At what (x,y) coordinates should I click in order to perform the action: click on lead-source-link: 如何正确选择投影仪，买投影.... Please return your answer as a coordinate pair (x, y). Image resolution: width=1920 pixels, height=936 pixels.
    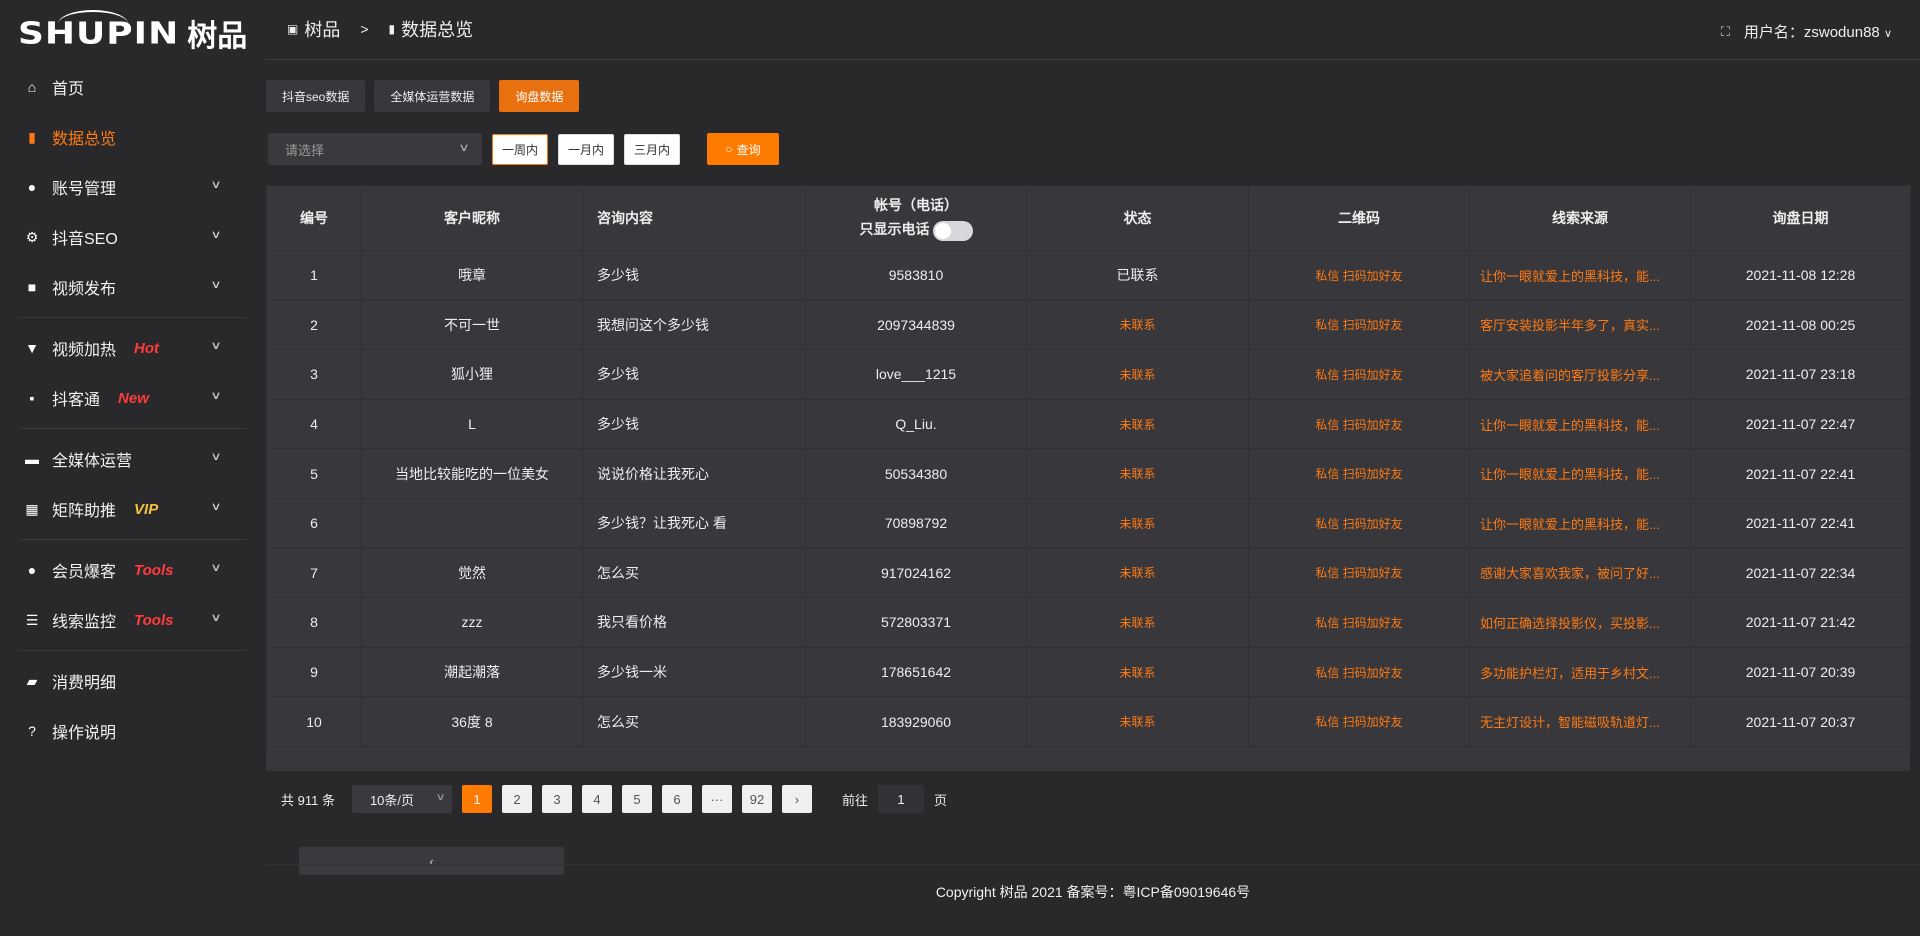
    Looking at the image, I should click on (1580, 622).